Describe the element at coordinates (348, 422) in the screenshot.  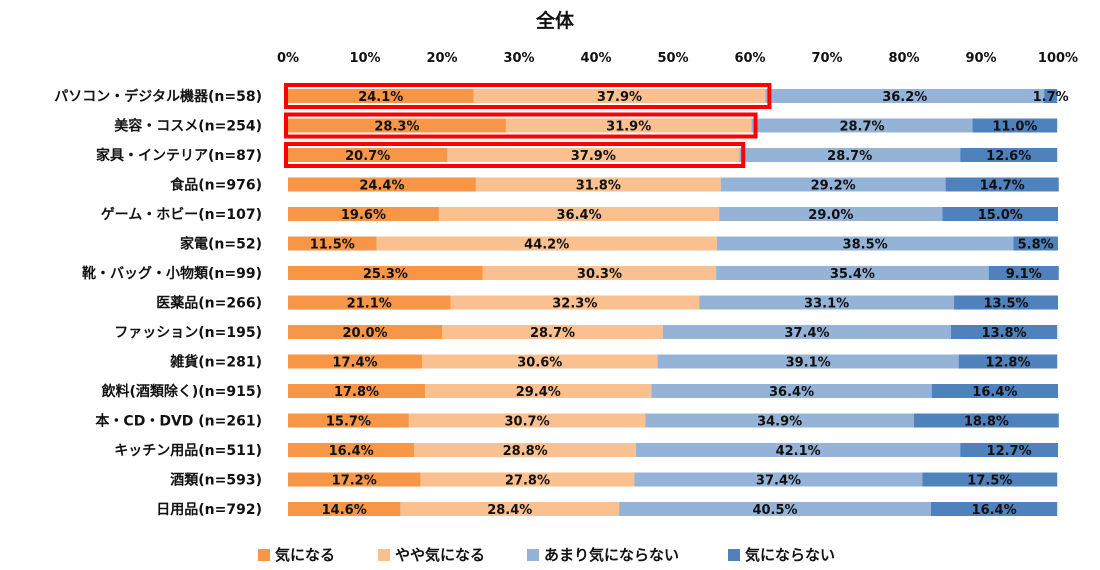
I see `data-label: 15.7%` at that location.